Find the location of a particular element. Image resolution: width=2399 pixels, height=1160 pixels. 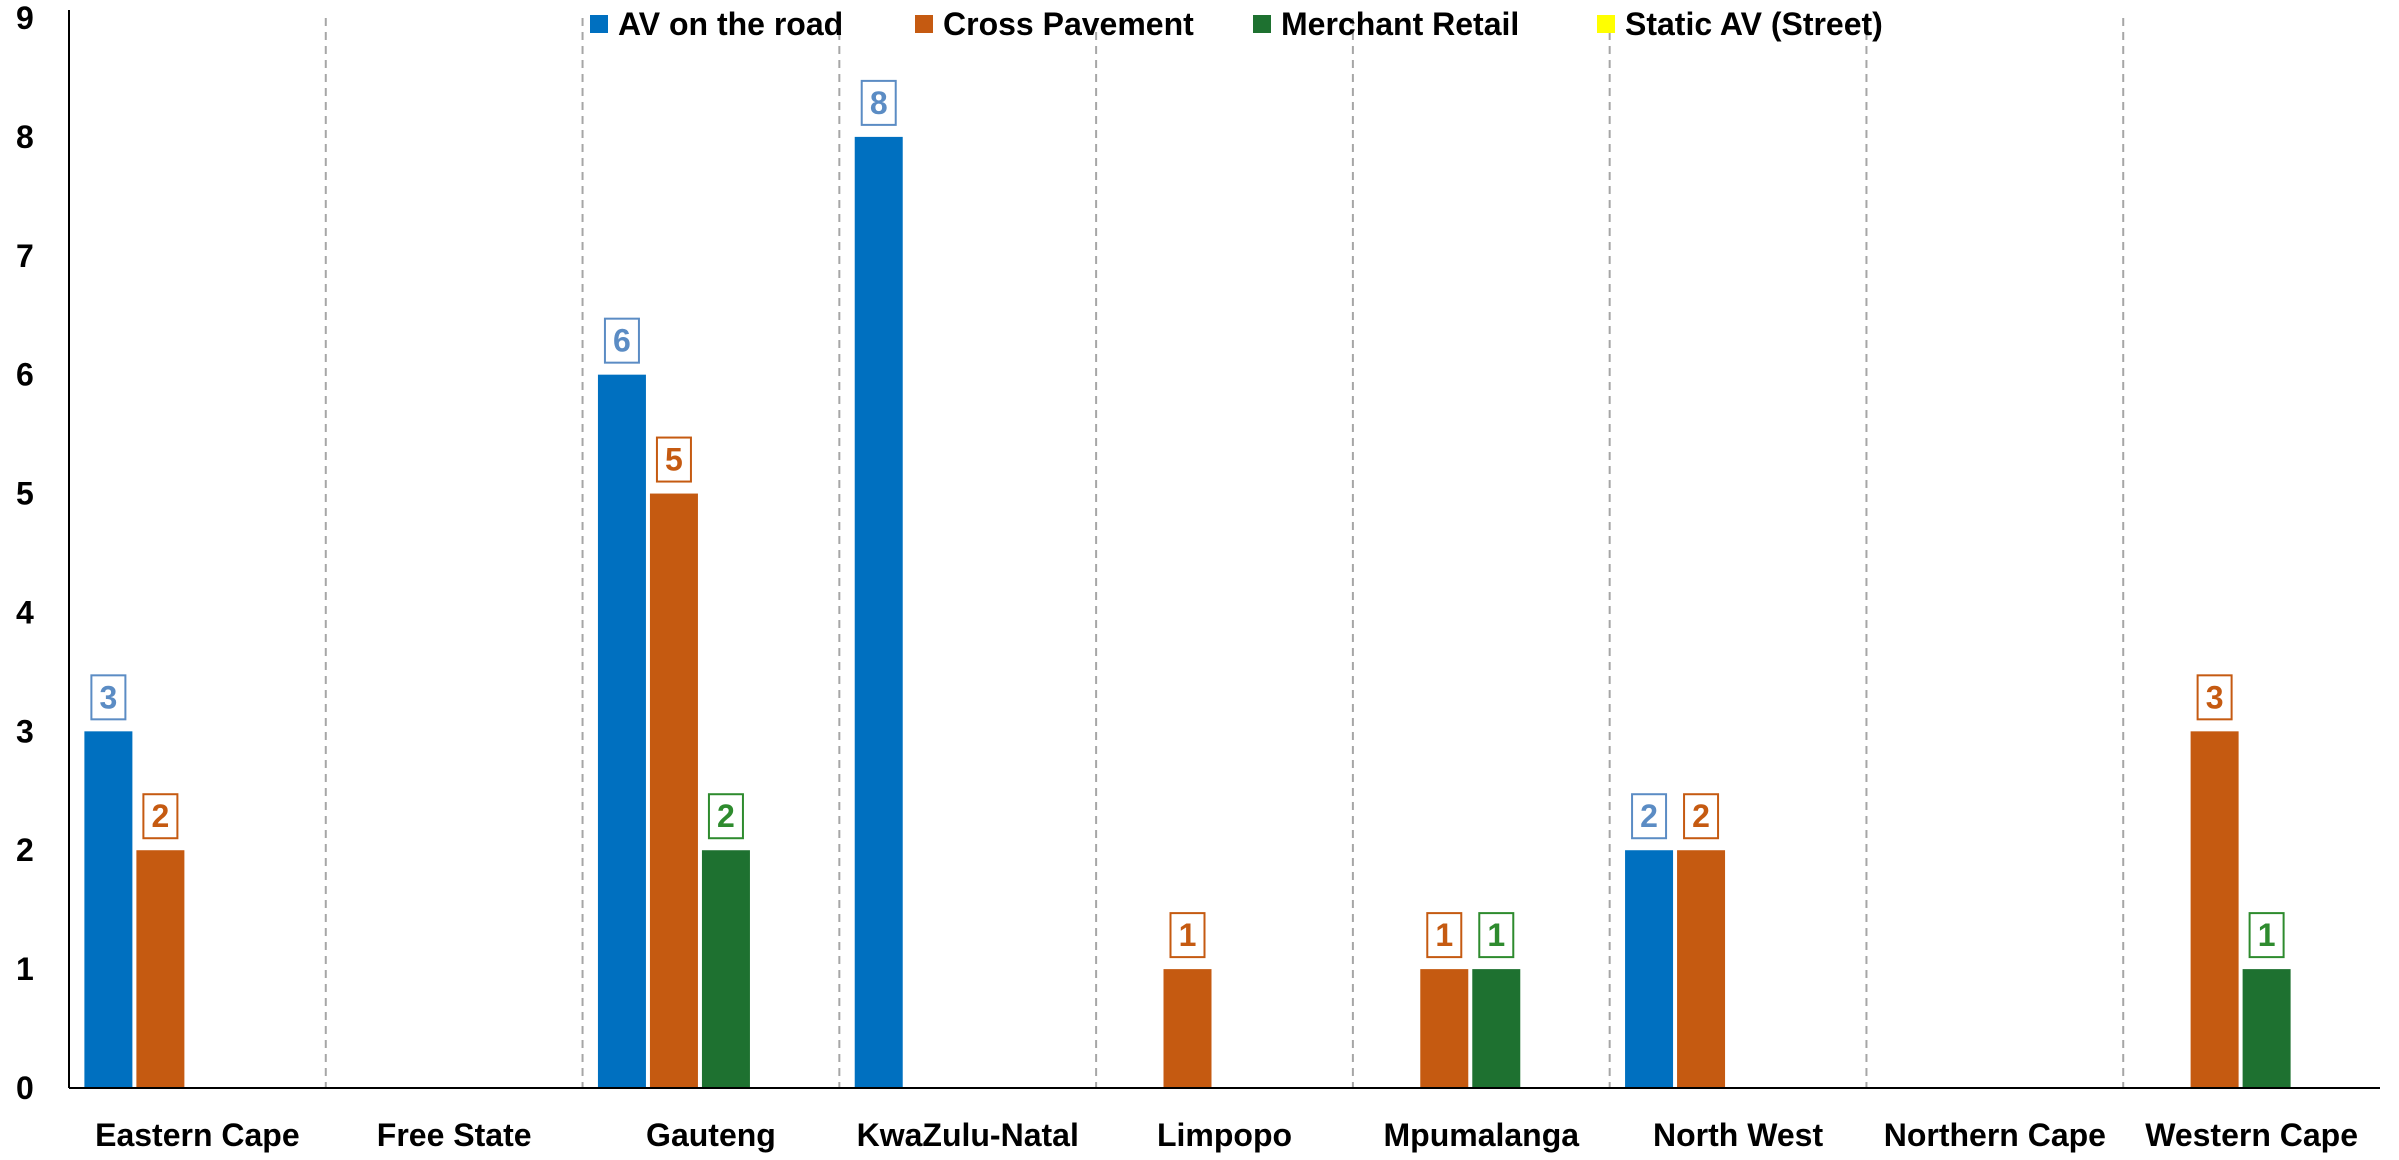

legend-entry: Cross Pavement is located at coordinates (1068, 24).